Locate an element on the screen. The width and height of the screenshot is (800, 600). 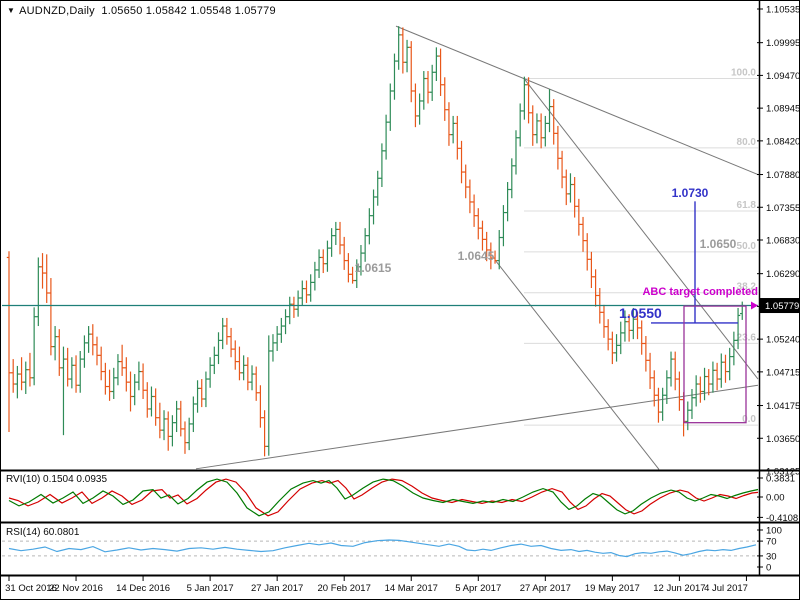
abc-target-arrow-icon is located at coordinates (754, 305).